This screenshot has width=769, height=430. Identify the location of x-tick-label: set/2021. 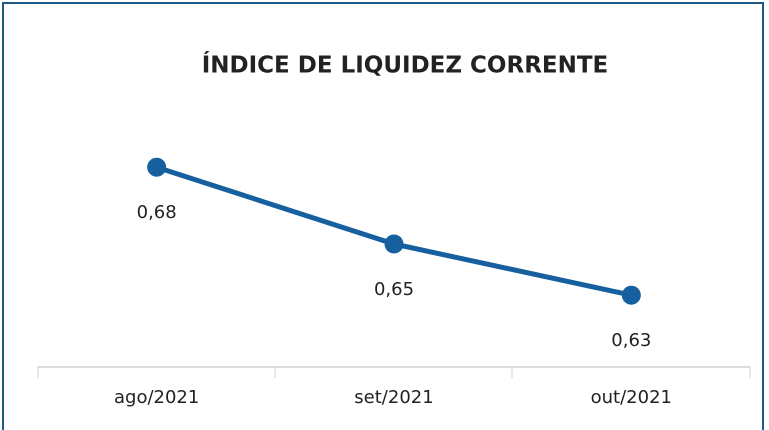
(393, 397).